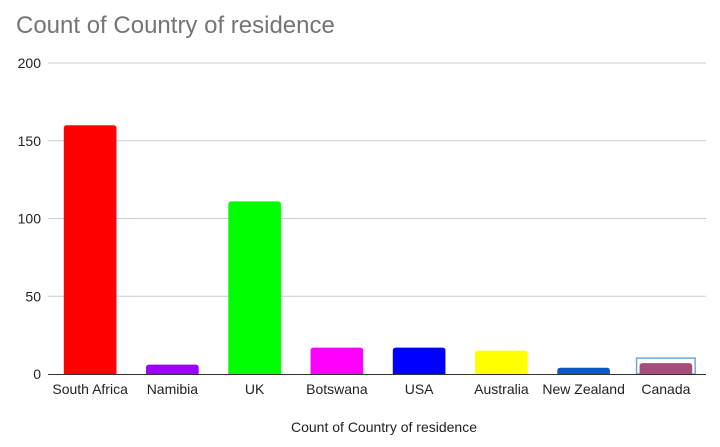  Describe the element at coordinates (254, 287) in the screenshot. I see `bar-uk` at that location.